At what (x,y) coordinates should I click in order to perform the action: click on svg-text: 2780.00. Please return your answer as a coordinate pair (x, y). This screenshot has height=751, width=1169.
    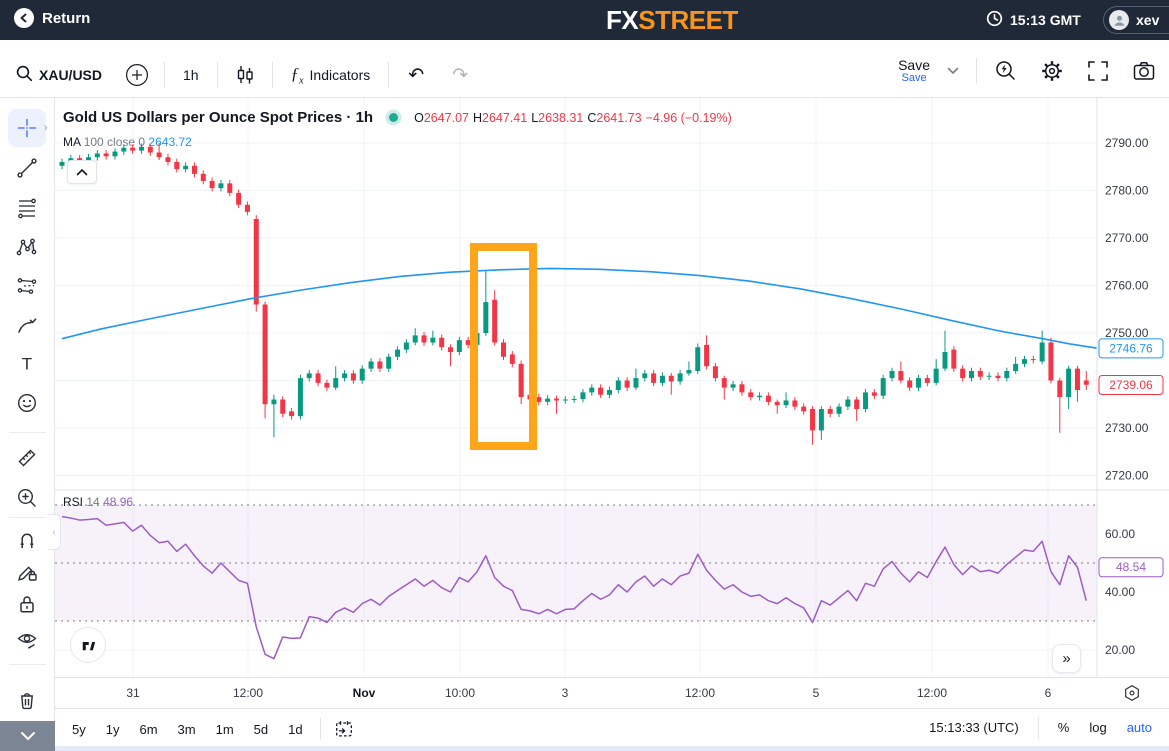
    Looking at the image, I should click on (1127, 191).